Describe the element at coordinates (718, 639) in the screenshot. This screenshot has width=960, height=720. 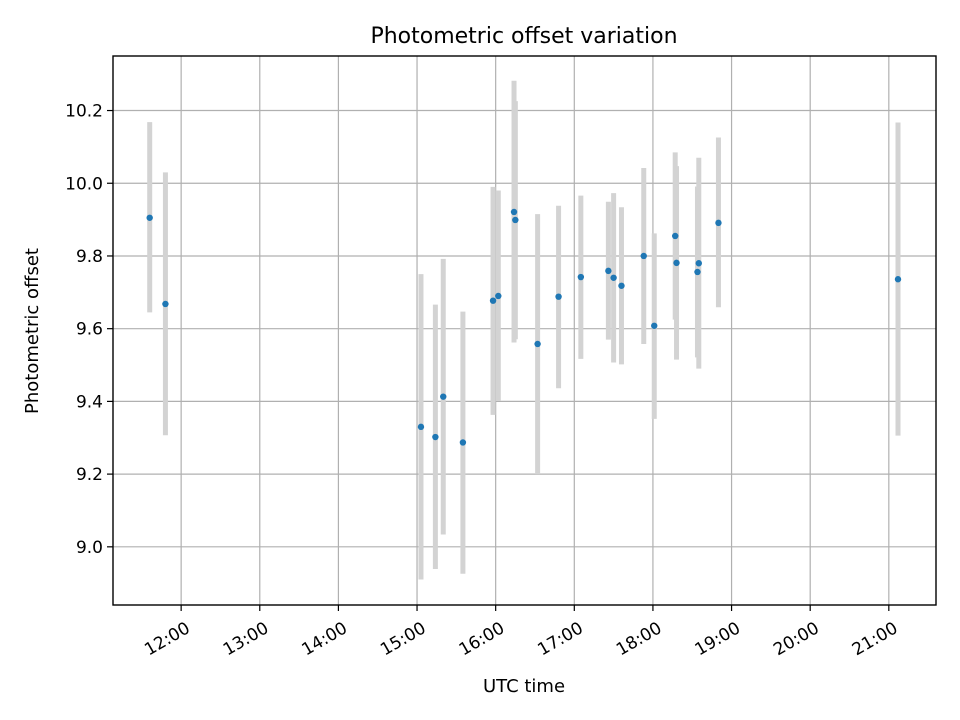
I see `x-tick-label: 19:00` at that location.